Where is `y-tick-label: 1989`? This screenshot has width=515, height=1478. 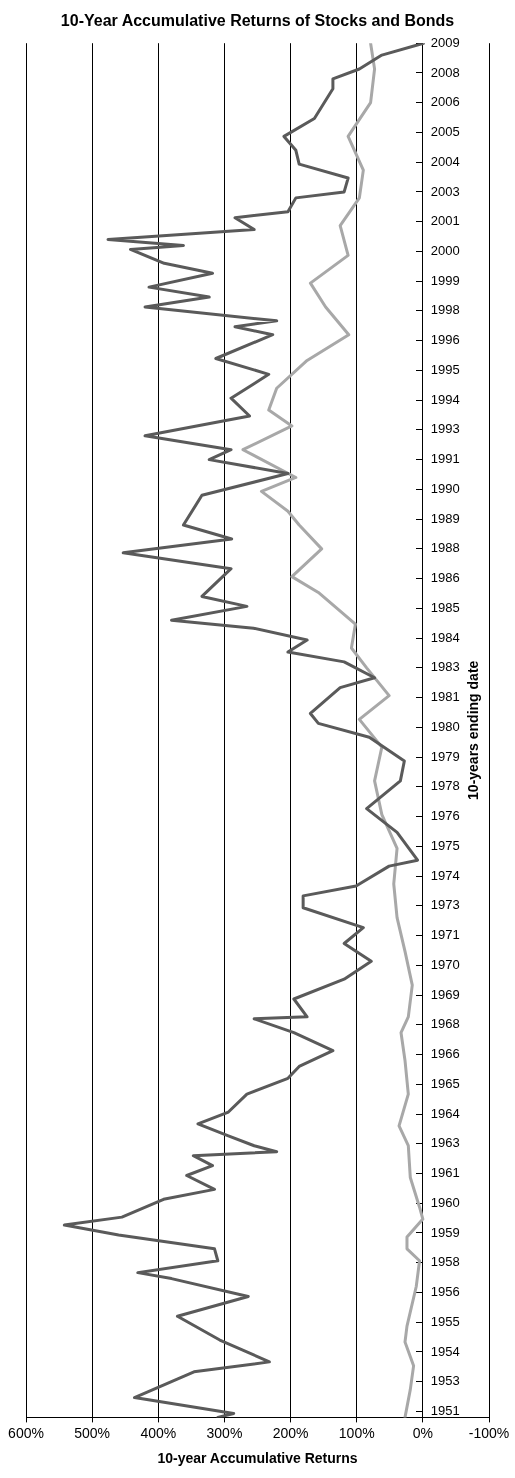
y-tick-label: 1989 is located at coordinates (445, 518).